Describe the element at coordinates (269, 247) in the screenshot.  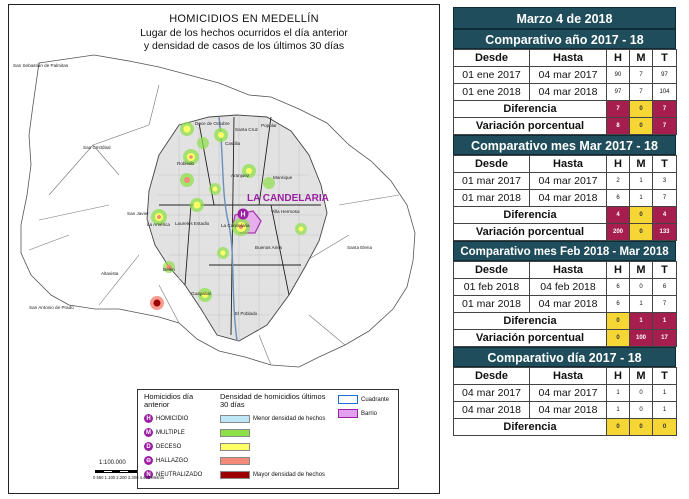
I see `place-label: Buenos Aires` at that location.